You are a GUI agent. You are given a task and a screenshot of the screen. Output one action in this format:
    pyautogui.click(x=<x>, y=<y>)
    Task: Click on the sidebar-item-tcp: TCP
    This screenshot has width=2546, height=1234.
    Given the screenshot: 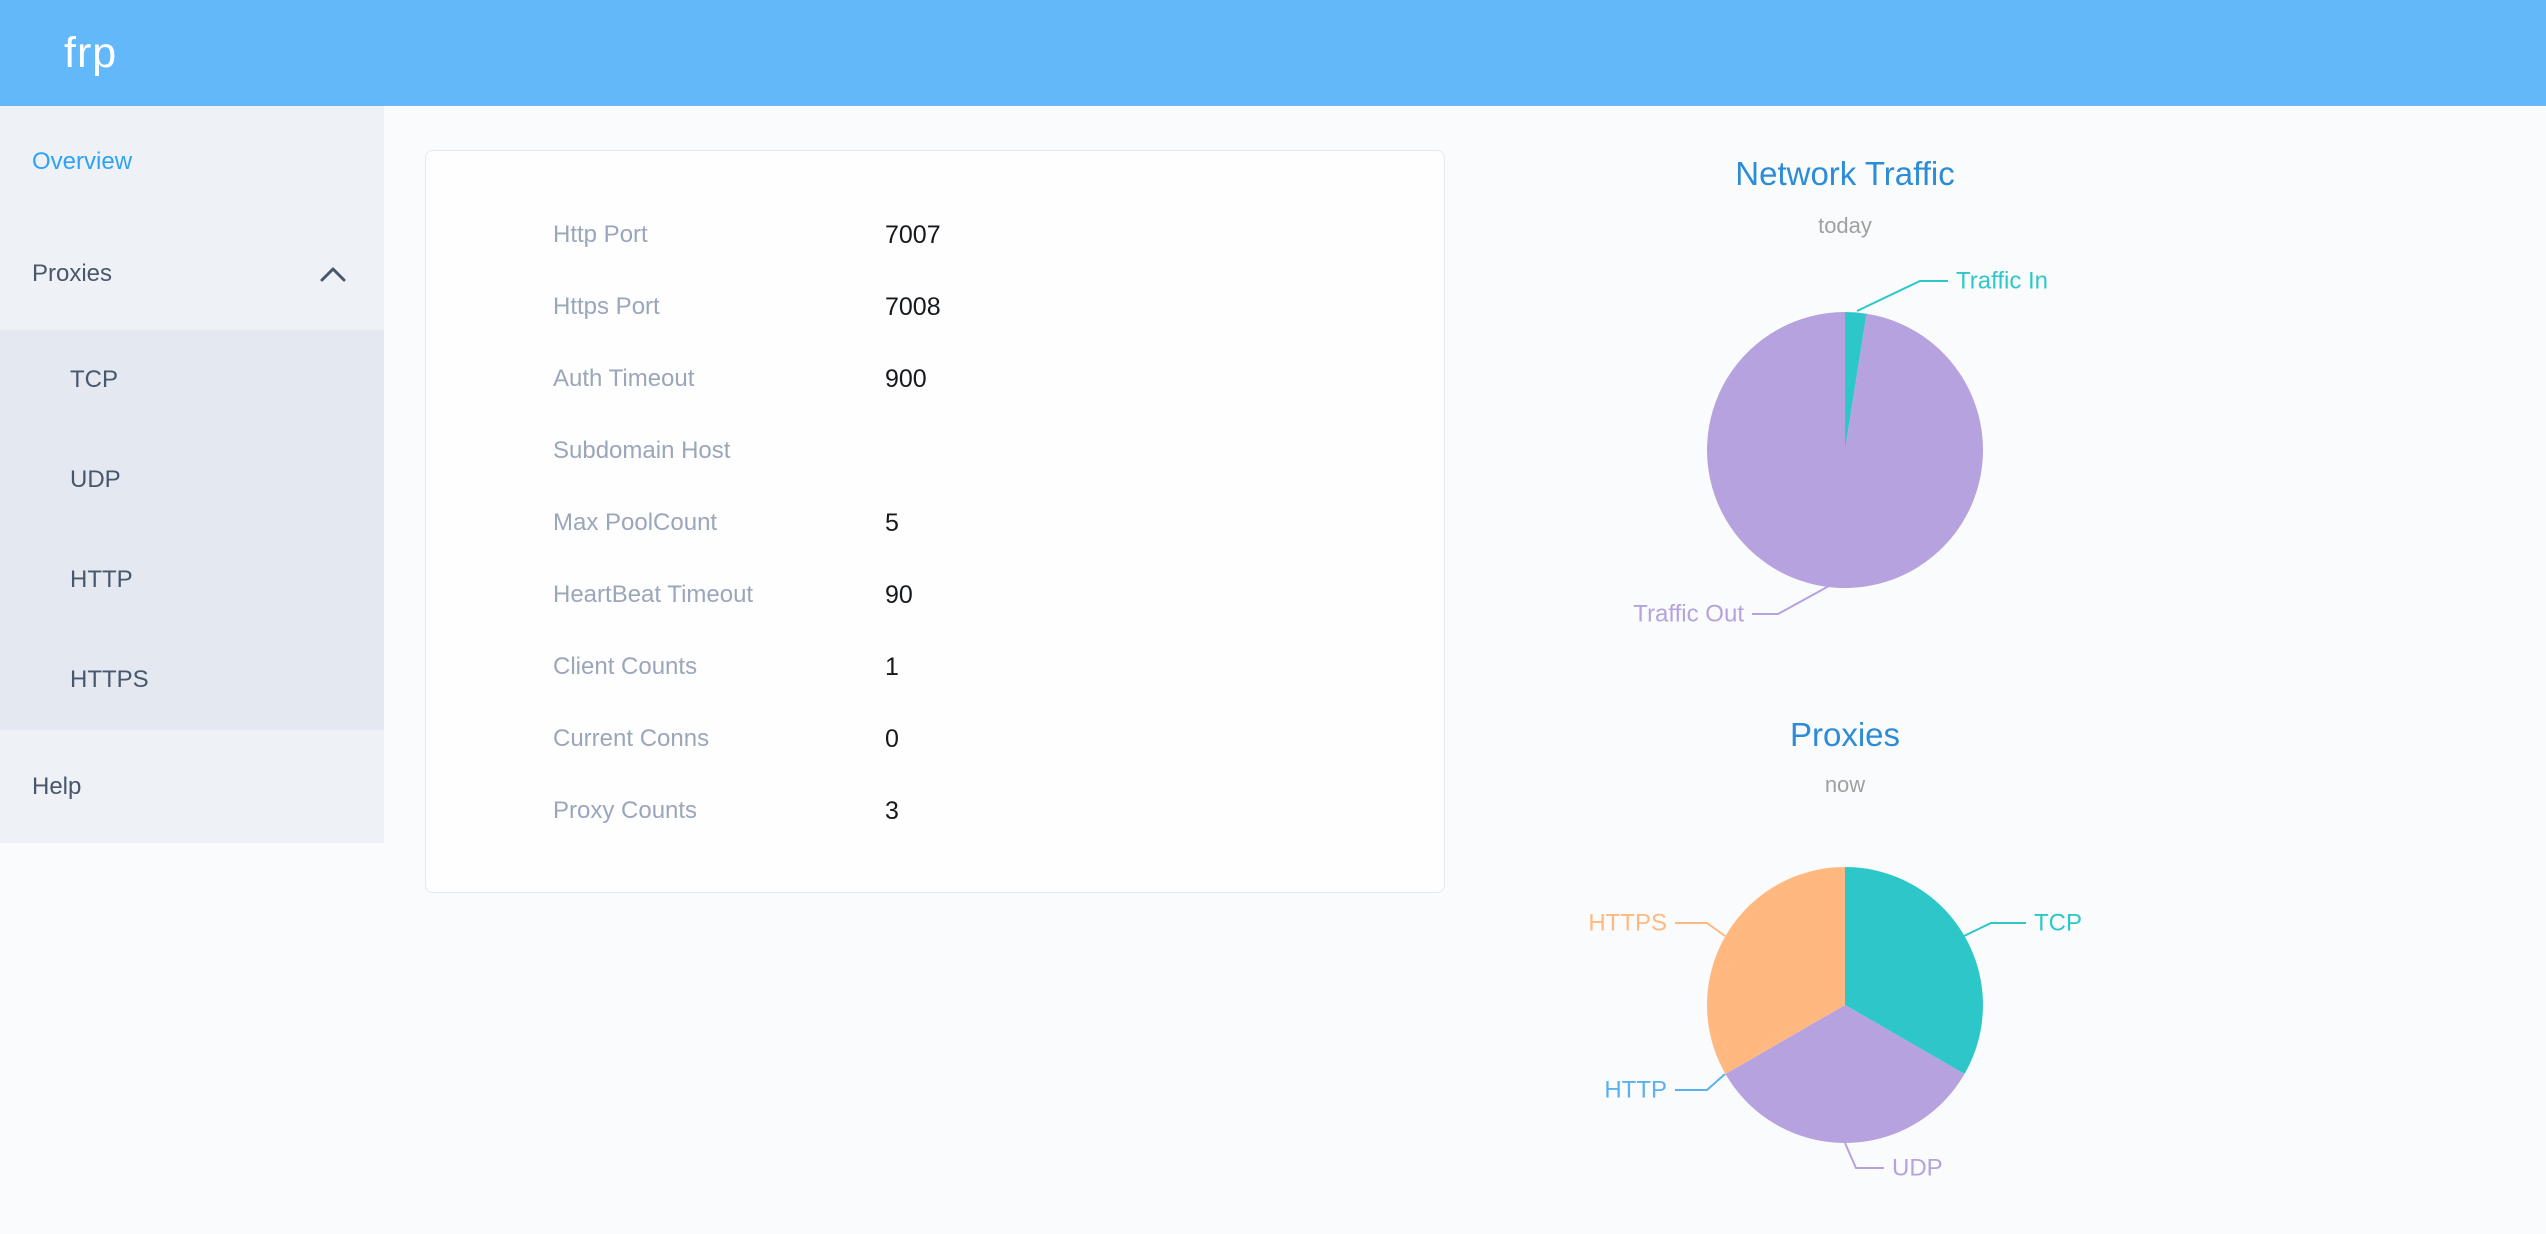 What is the action you would take?
    pyautogui.click(x=192, y=380)
    